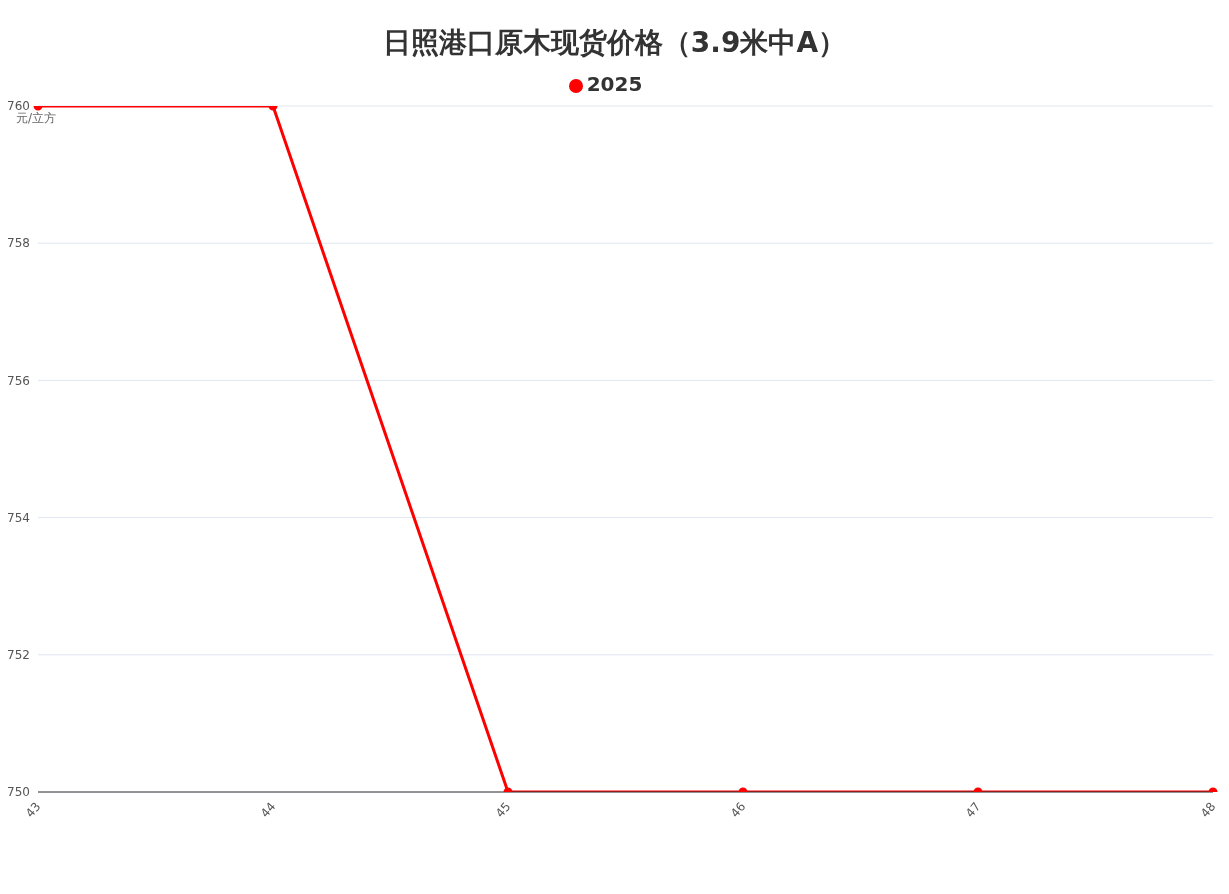 Image resolution: width=1229 pixels, height=894 pixels. I want to click on x-tick-label: 47, so click(973, 810).